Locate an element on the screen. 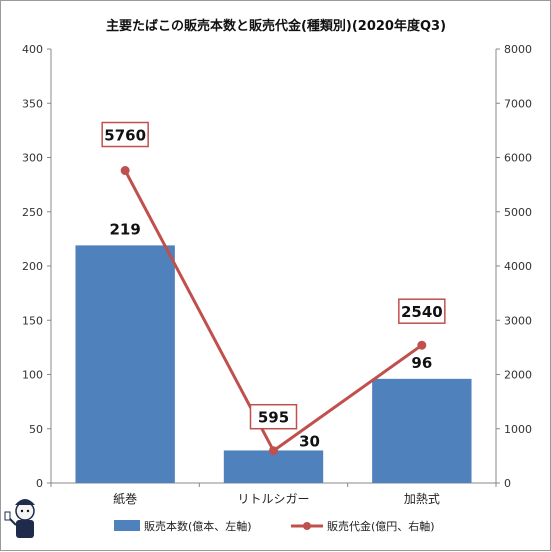 This screenshot has width=551, height=552. line-value-label: 595 is located at coordinates (273, 418).